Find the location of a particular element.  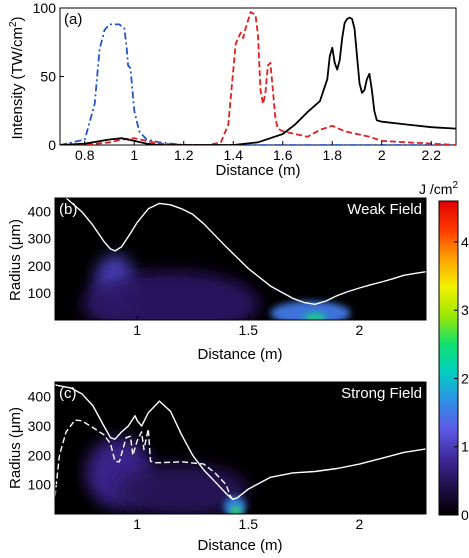

colorbar-tick-label: 2 is located at coordinates (465, 378).